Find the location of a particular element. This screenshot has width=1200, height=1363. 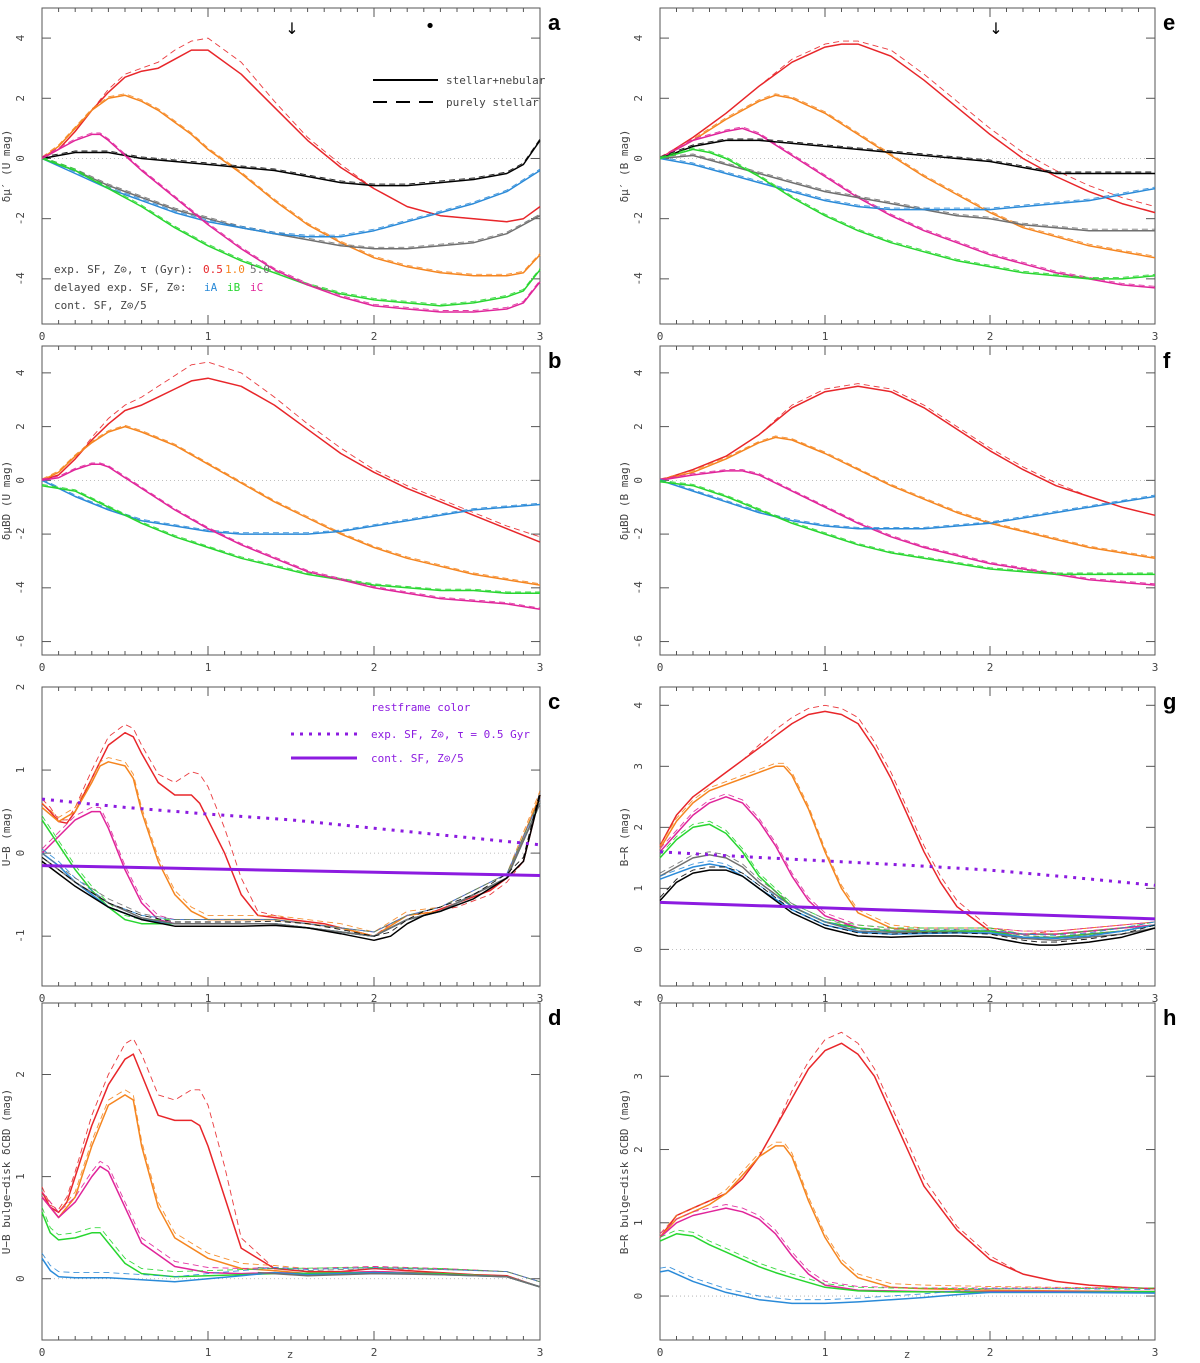

panel-e-series-orange is located at coordinates (907, 176).